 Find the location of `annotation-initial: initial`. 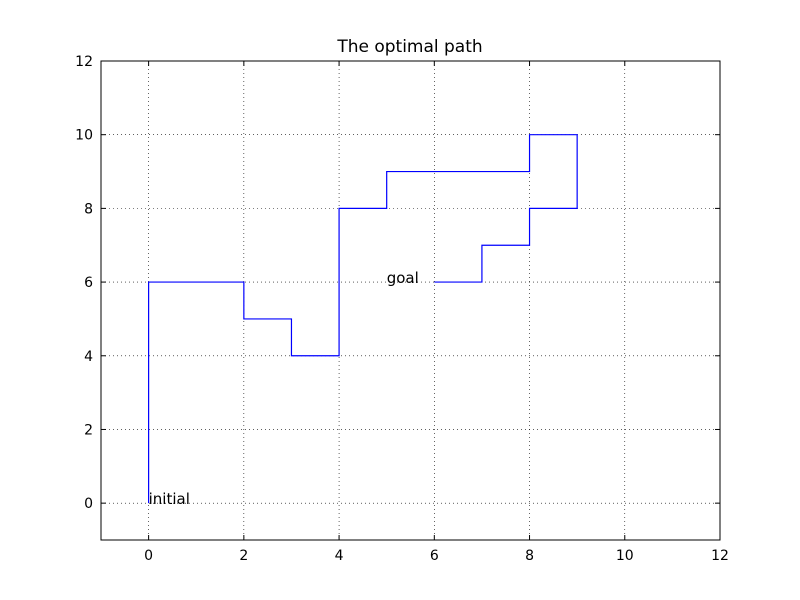

annotation-initial: initial is located at coordinates (169, 499).